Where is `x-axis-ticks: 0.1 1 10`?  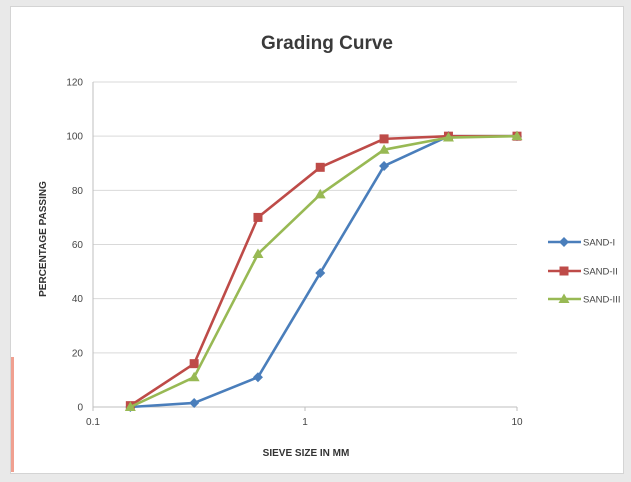
x-axis-ticks: 0.1 1 10 is located at coordinates (304, 417).